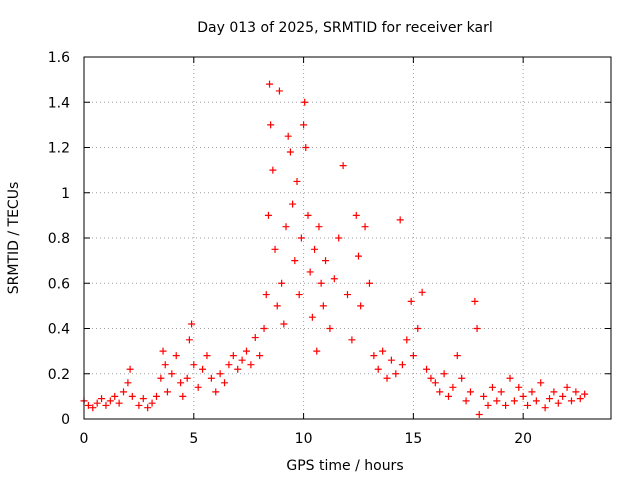  Describe the element at coordinates (523, 439) in the screenshot. I see `x-tick-label: 20` at that location.